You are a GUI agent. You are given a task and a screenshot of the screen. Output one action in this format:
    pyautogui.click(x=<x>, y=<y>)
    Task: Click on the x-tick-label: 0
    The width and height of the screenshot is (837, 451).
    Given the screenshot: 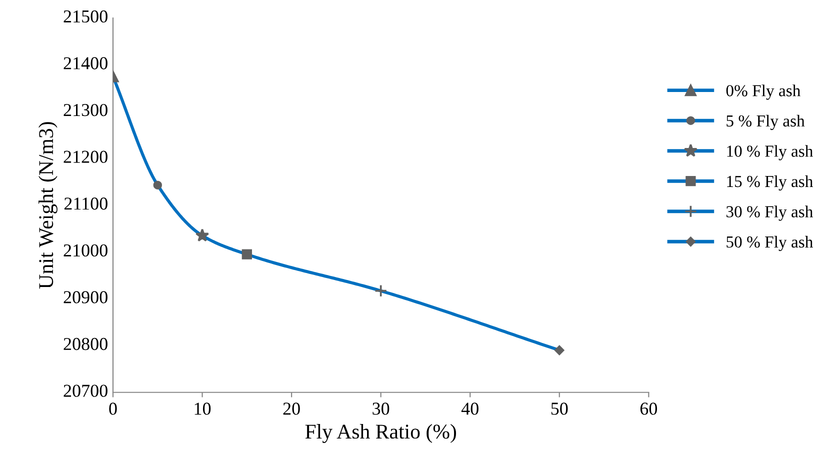 What is the action you would take?
    pyautogui.click(x=113, y=408)
    